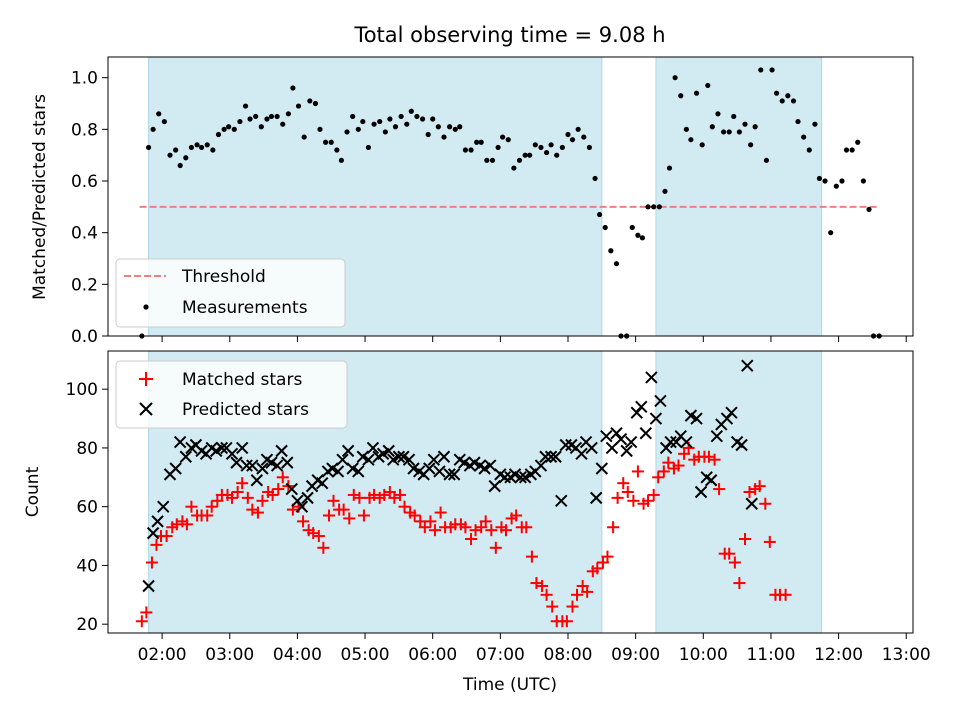  Describe the element at coordinates (230, 293) in the screenshot. I see `top-legend-box` at that location.